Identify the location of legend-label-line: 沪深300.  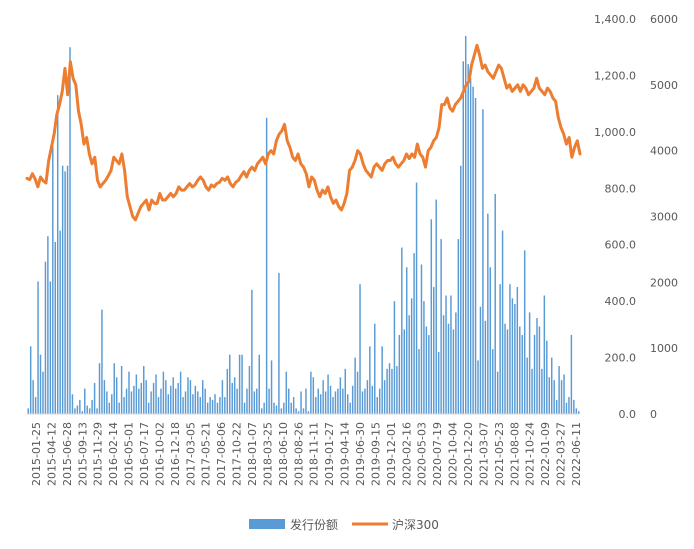
(415, 525).